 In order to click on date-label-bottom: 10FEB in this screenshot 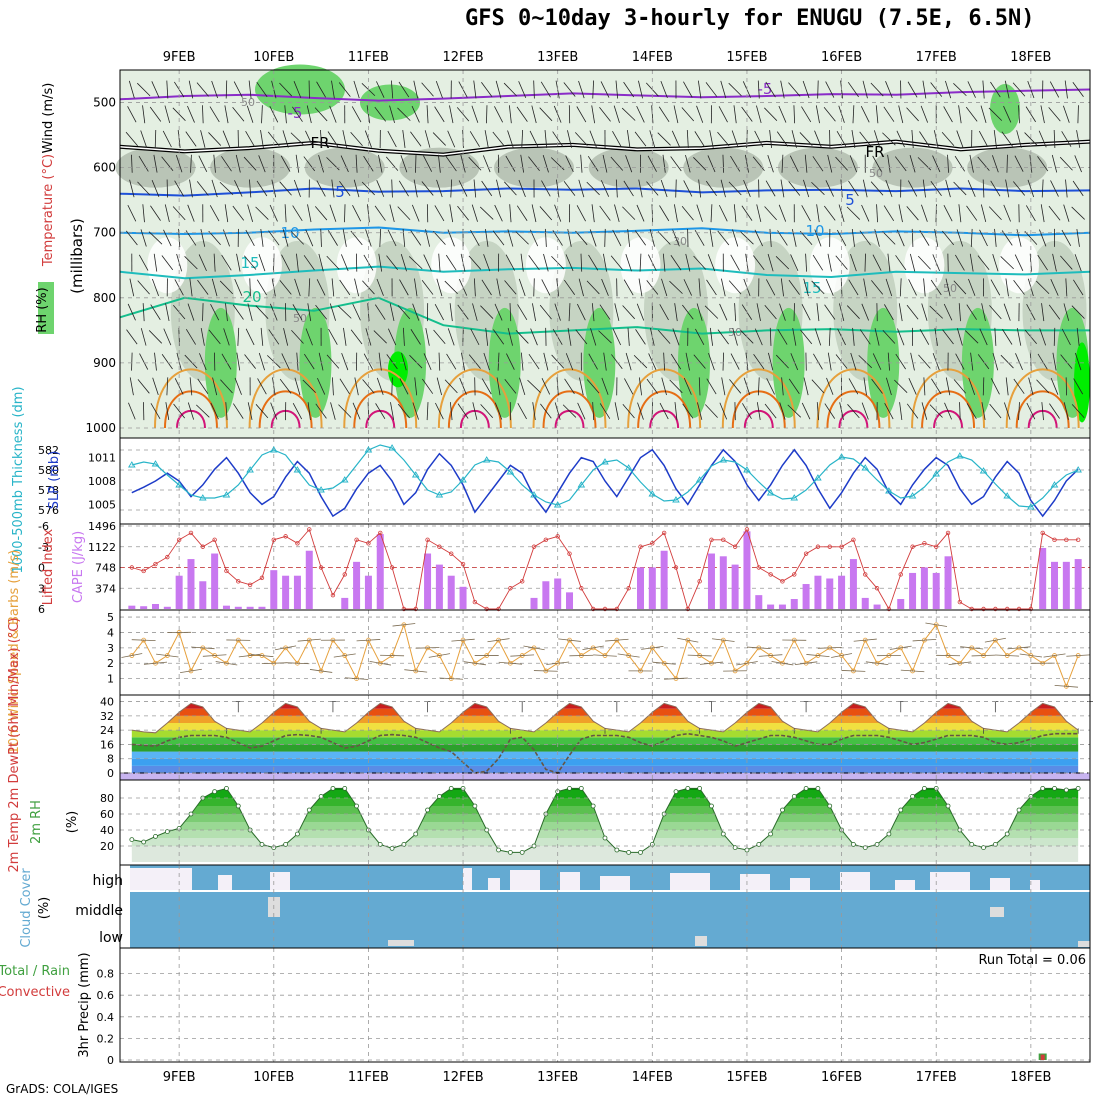, I will do `click(273, 1077)`.